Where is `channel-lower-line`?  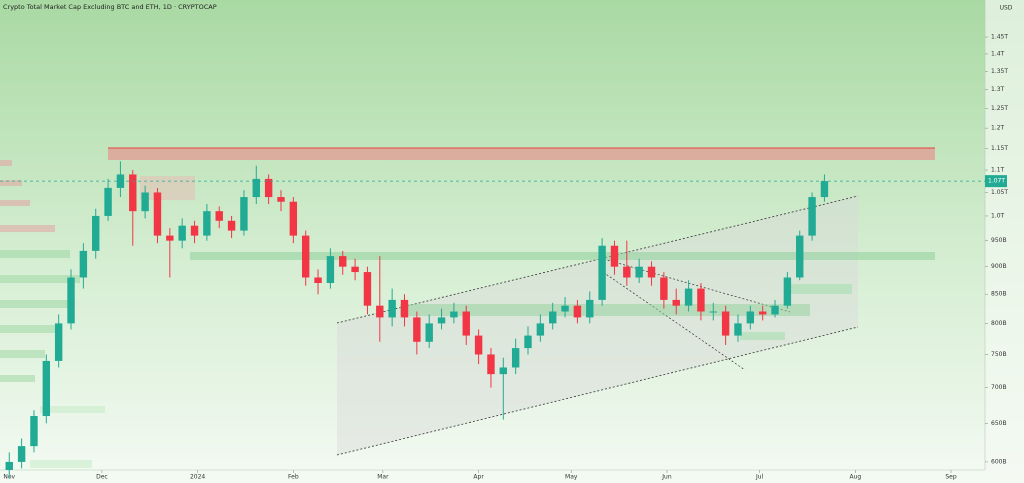 channel-lower-line is located at coordinates (597, 391).